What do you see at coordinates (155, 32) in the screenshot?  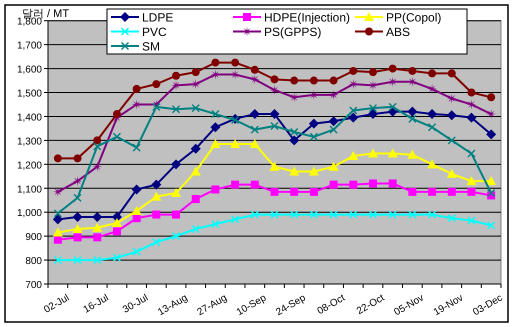 I see `legend-label: PVC` at bounding box center [155, 32].